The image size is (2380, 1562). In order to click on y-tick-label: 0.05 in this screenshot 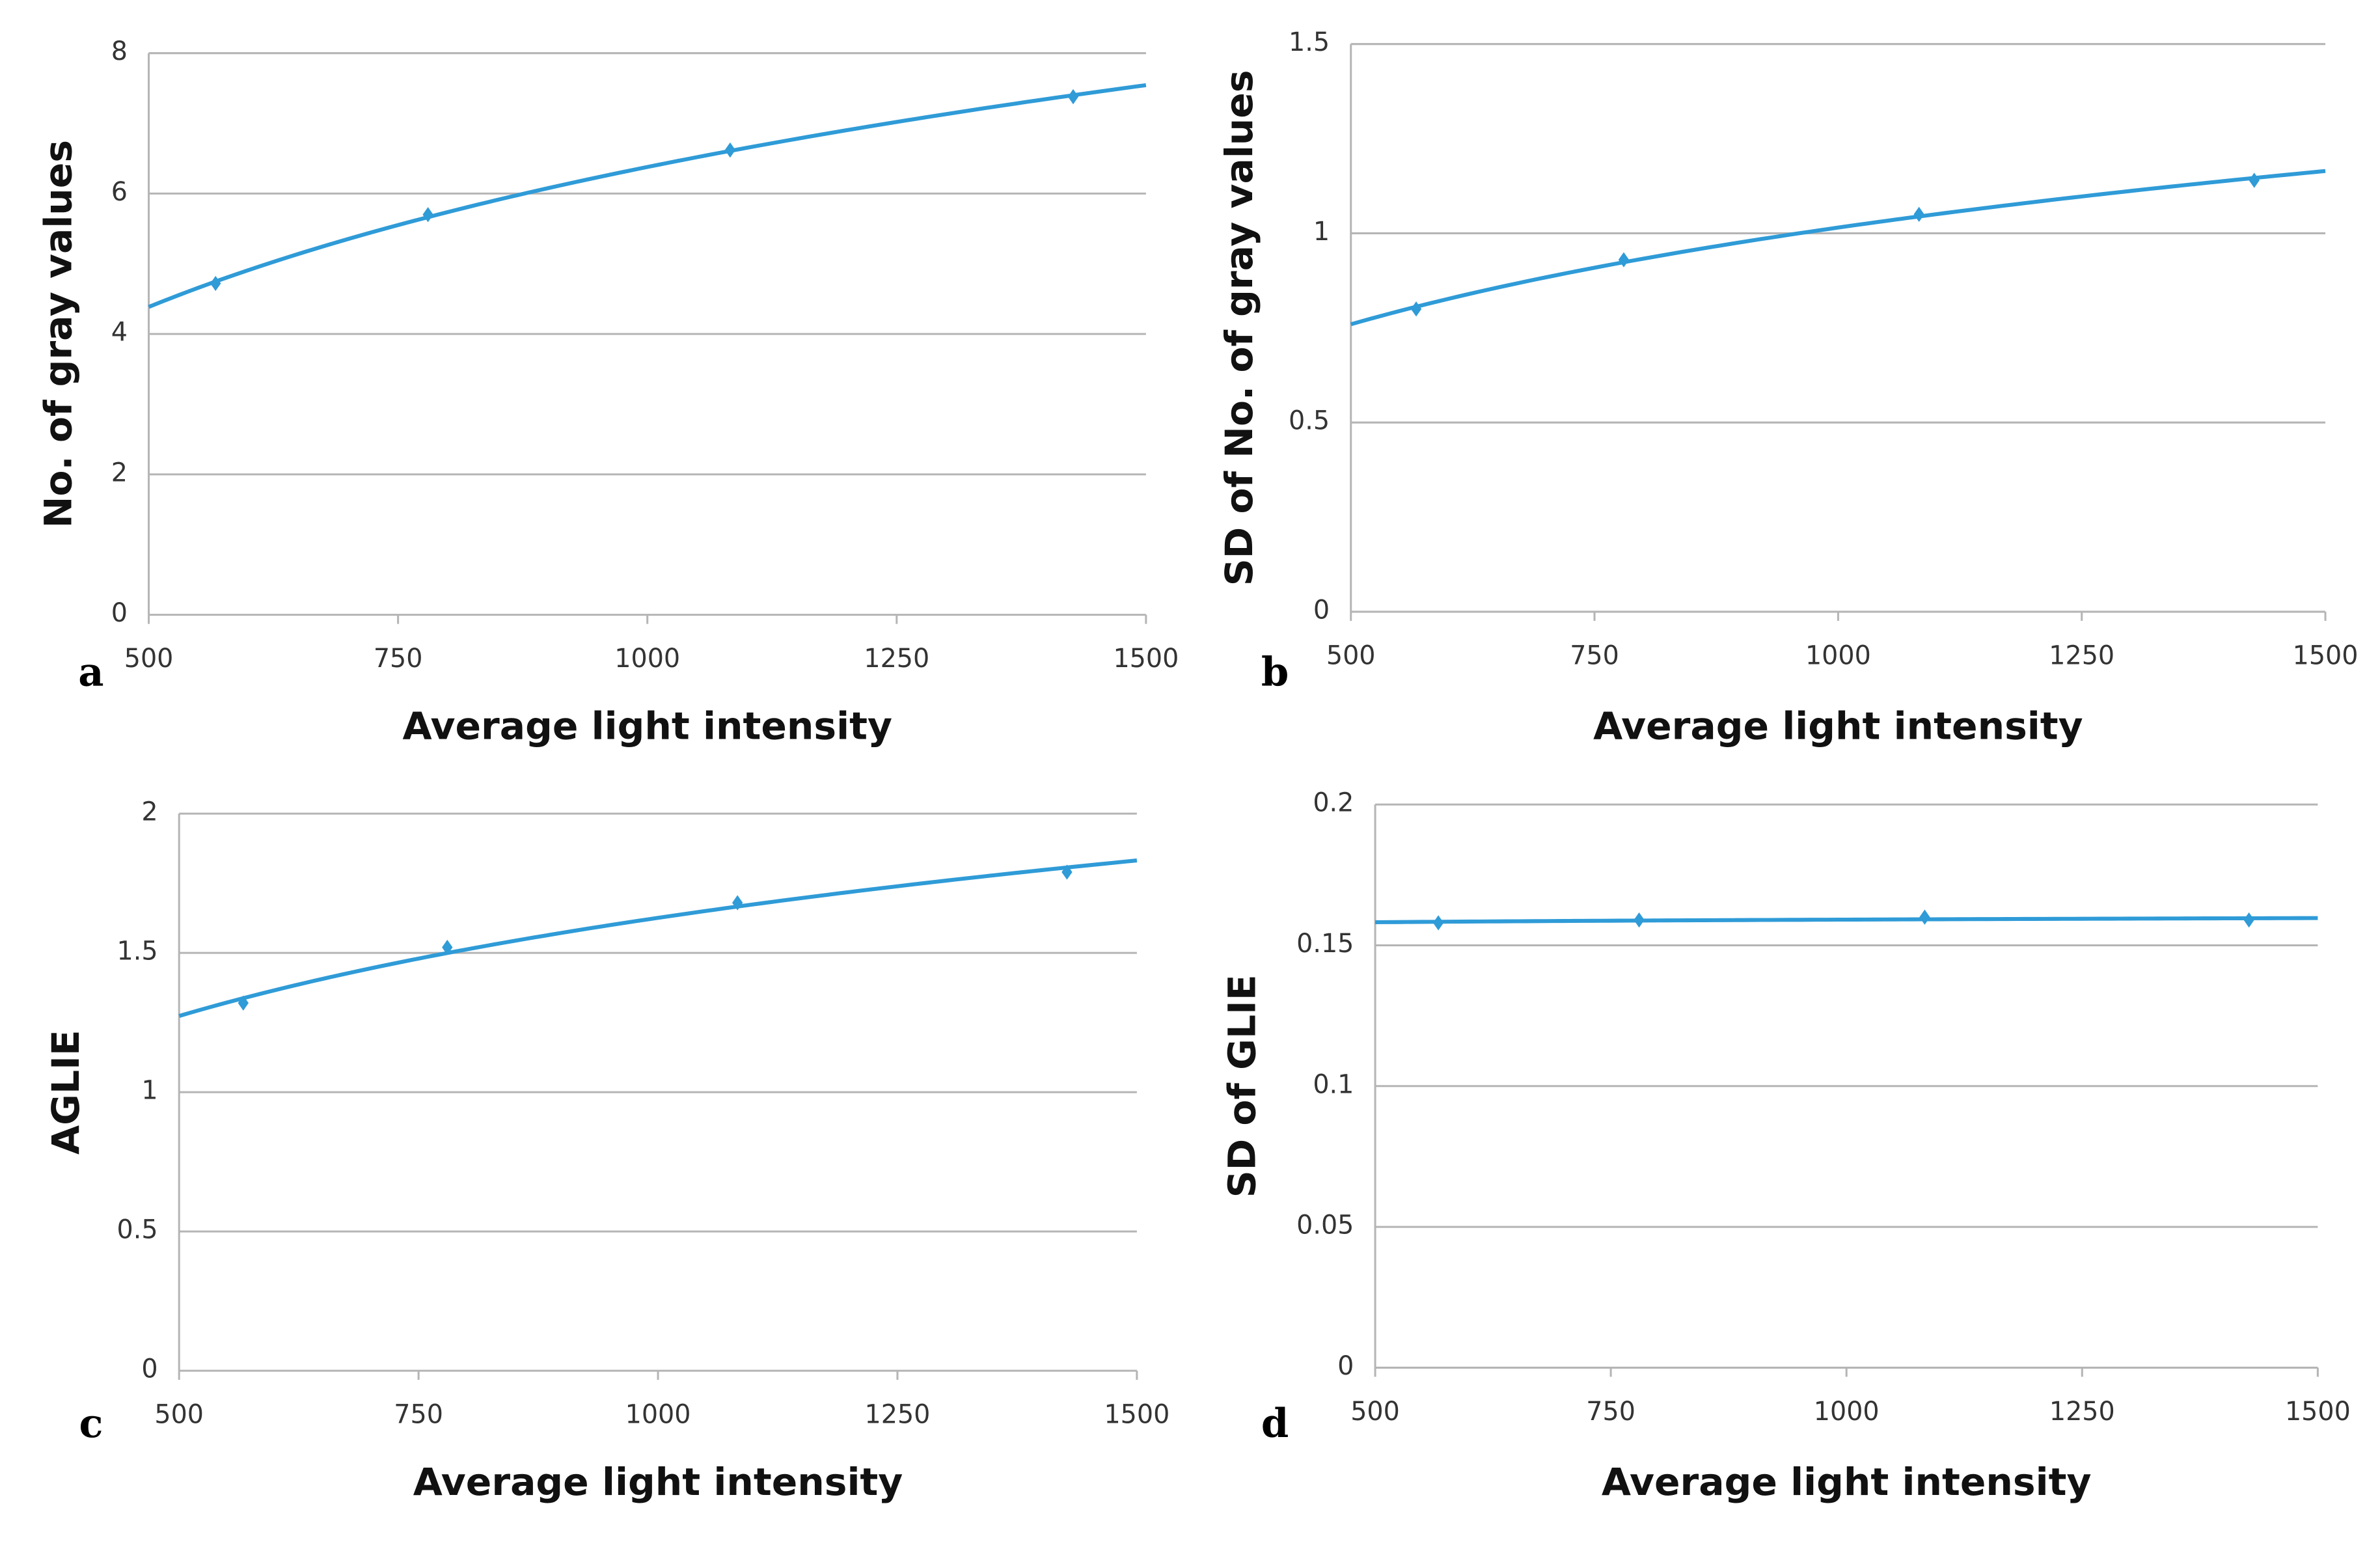, I will do `click(1325, 1226)`.